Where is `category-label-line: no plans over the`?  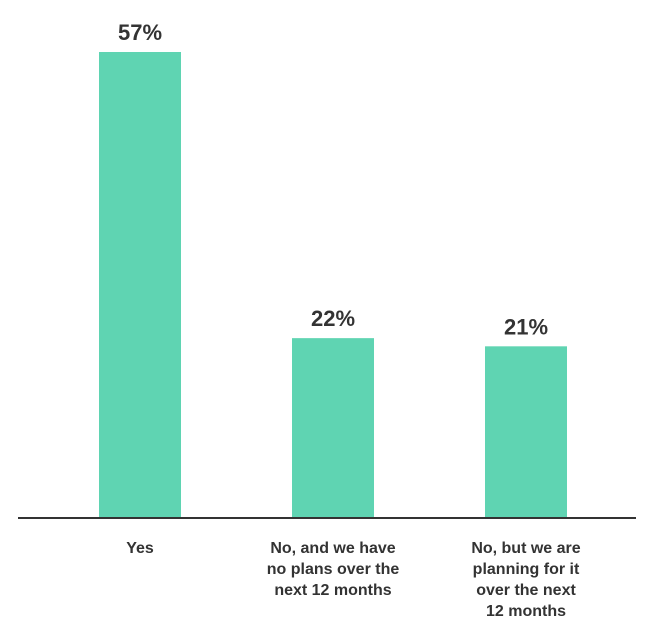 category-label-line: no plans over the is located at coordinates (333, 569).